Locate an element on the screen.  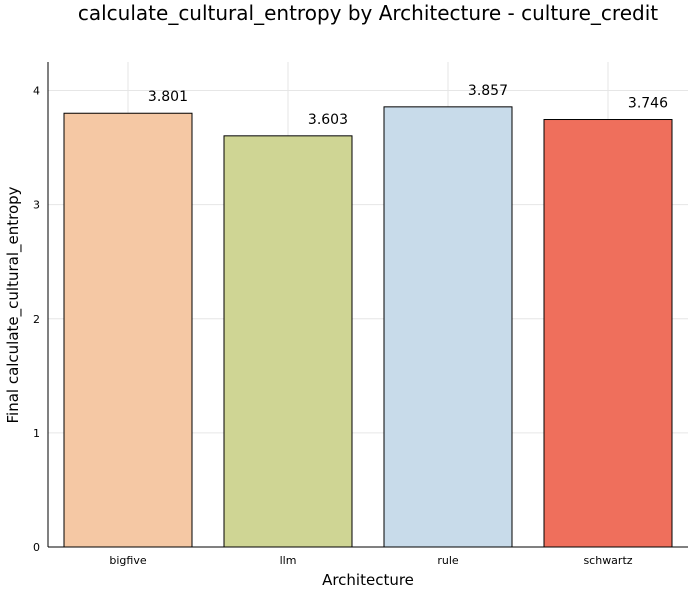
x-tick-label: schwartz is located at coordinates (607, 560).